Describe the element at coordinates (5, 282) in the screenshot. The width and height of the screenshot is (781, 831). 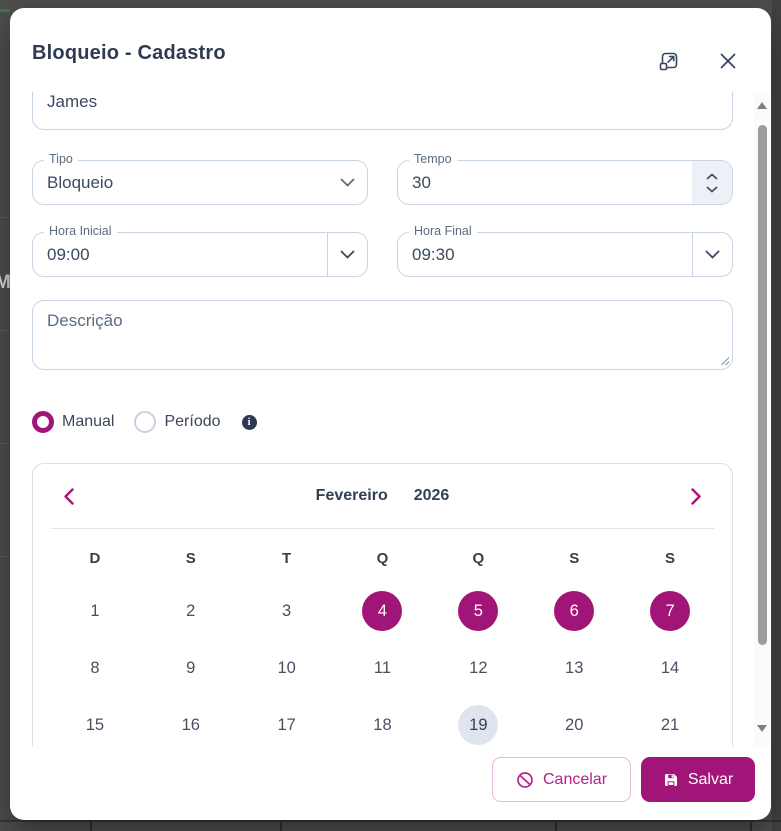
I see `backdrop-text-fragment: M` at that location.